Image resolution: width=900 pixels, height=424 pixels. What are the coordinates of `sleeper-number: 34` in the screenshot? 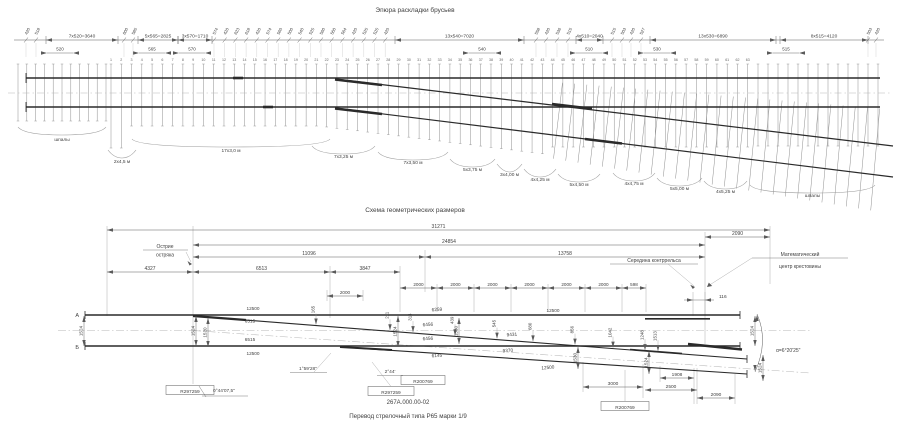 It's located at (450, 60).